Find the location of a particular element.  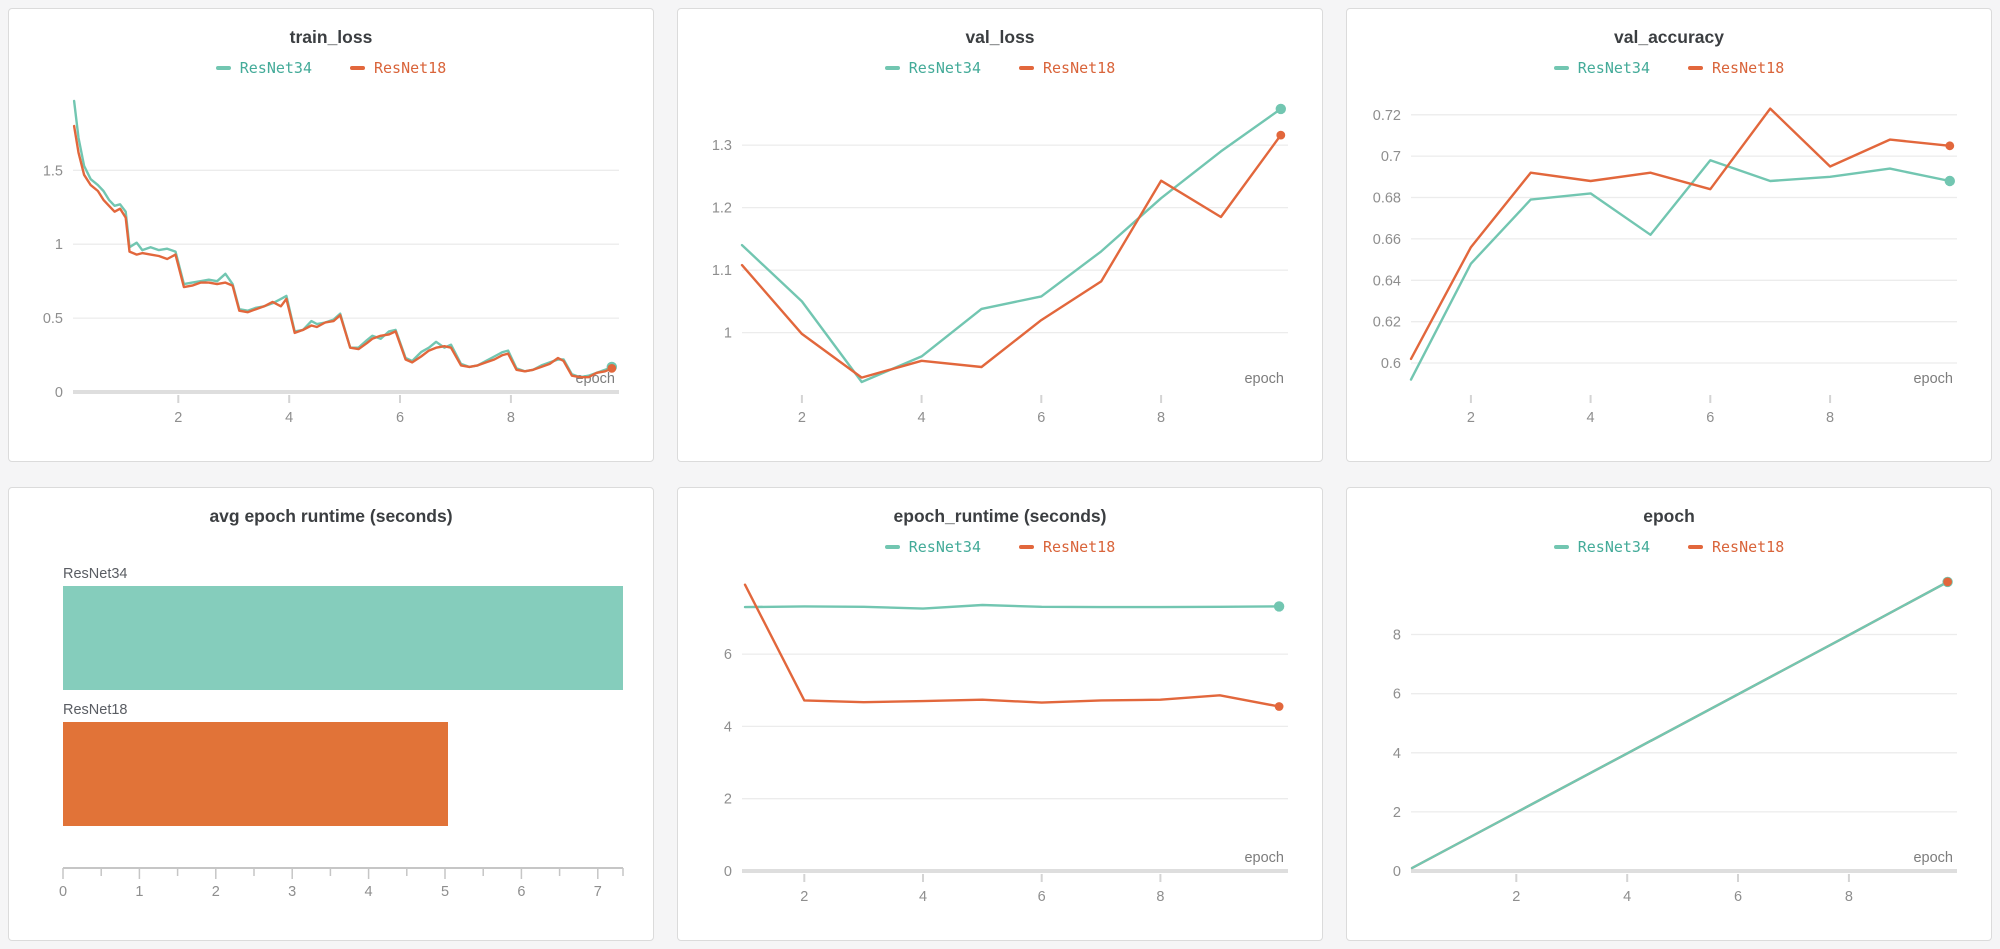

chart-title: epoch is located at coordinates (1669, 516).